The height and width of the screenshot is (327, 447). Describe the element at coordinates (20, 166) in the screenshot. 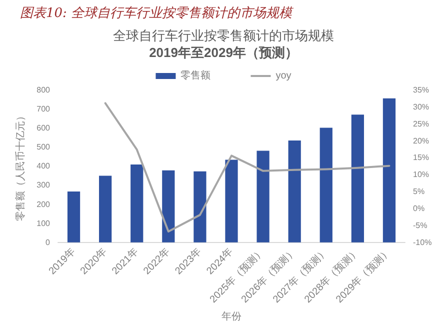

I see `y-axis-title: 零售额（人民币十亿元）` at that location.